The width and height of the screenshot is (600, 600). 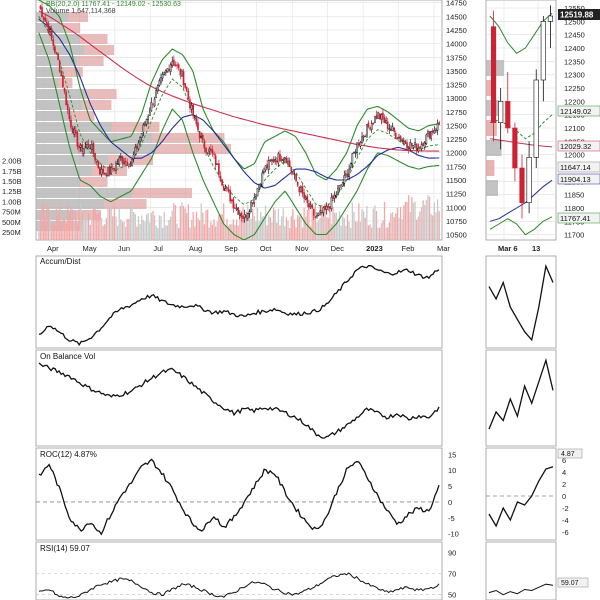 What do you see at coordinates (60, 261) in the screenshot?
I see `accum-dist-label: Accum/Dist` at bounding box center [60, 261].